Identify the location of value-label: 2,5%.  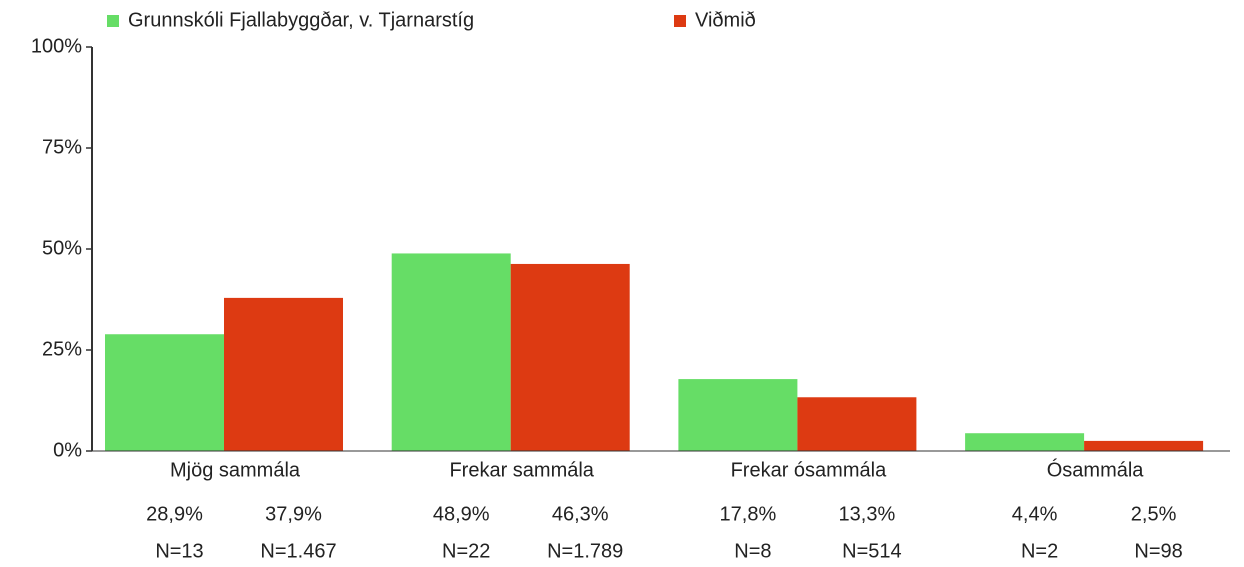
(1154, 514).